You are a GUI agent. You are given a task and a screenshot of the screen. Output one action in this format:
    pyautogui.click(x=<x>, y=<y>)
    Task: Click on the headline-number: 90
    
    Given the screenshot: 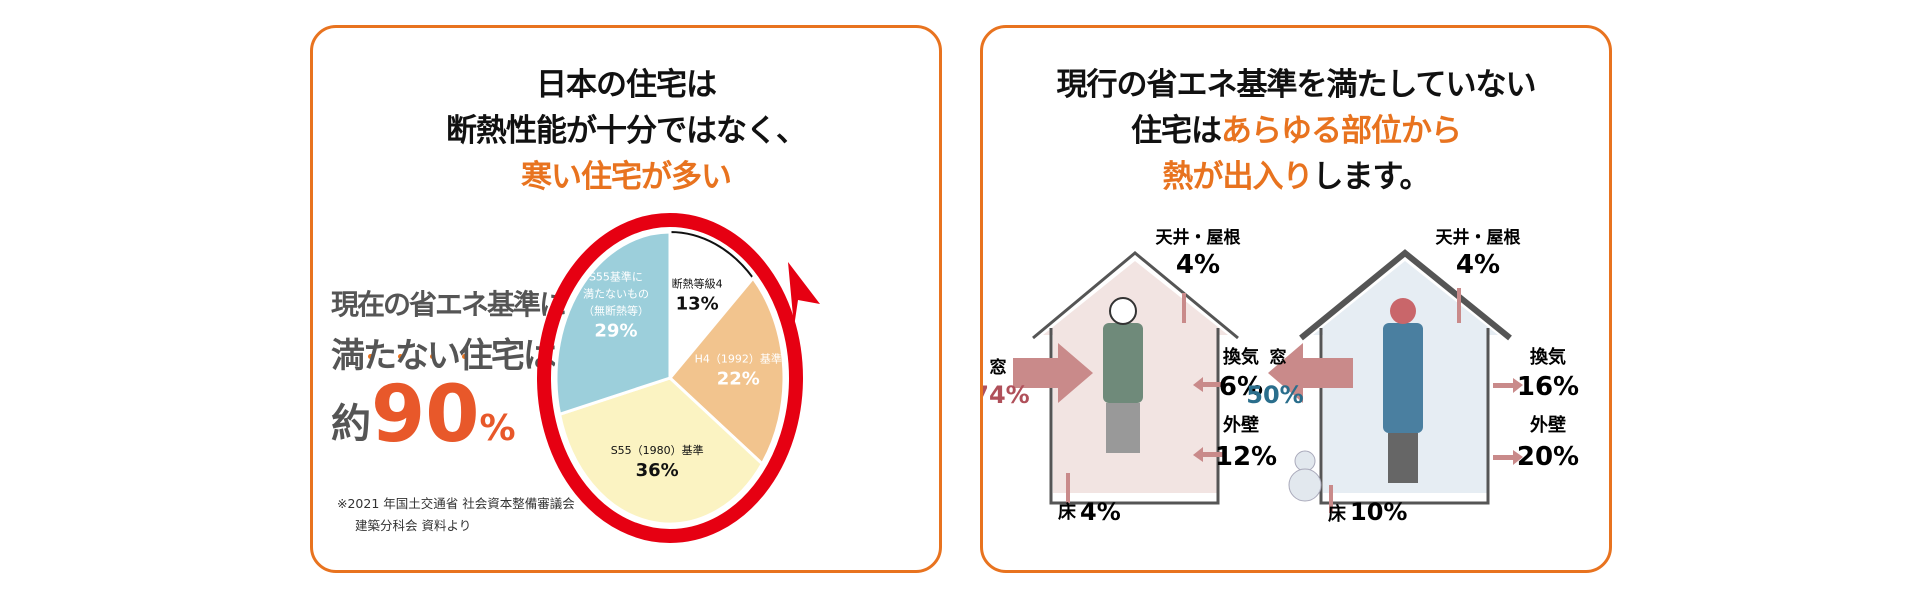 What is the action you would take?
    pyautogui.click(x=425, y=415)
    